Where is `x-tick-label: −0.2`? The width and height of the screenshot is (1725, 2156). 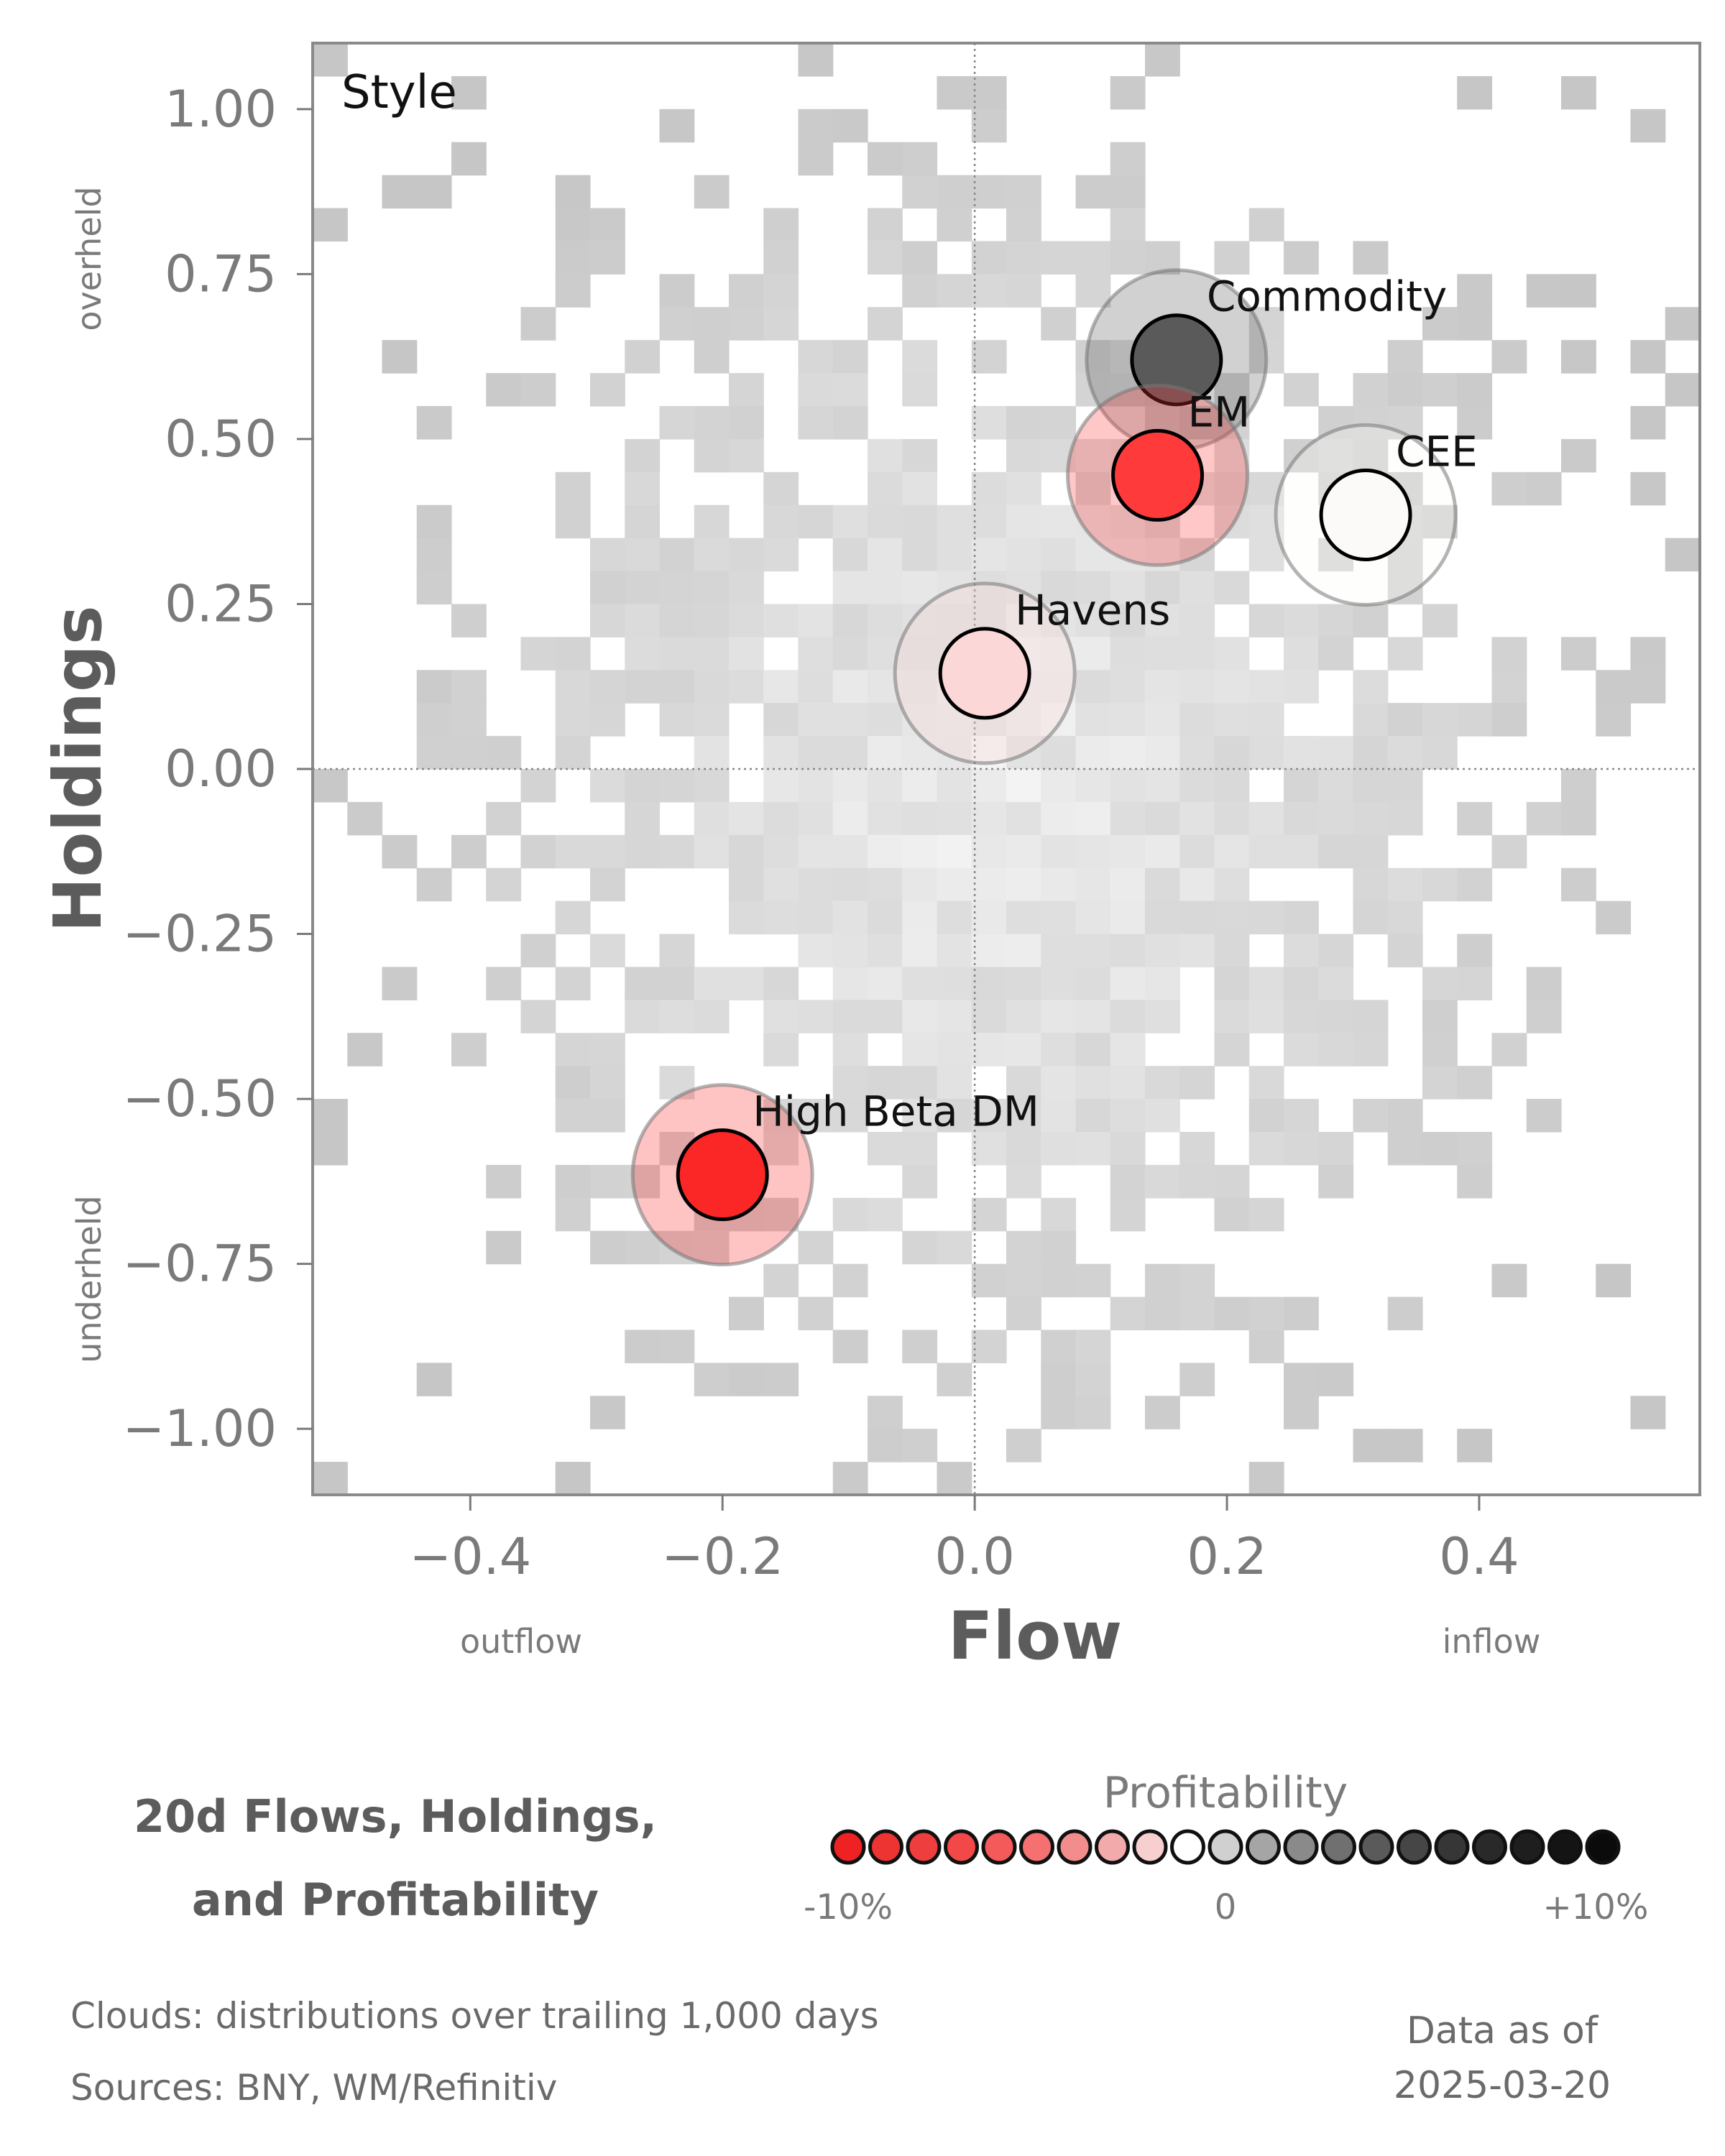
x-tick-label: −0.2 is located at coordinates (722, 1557).